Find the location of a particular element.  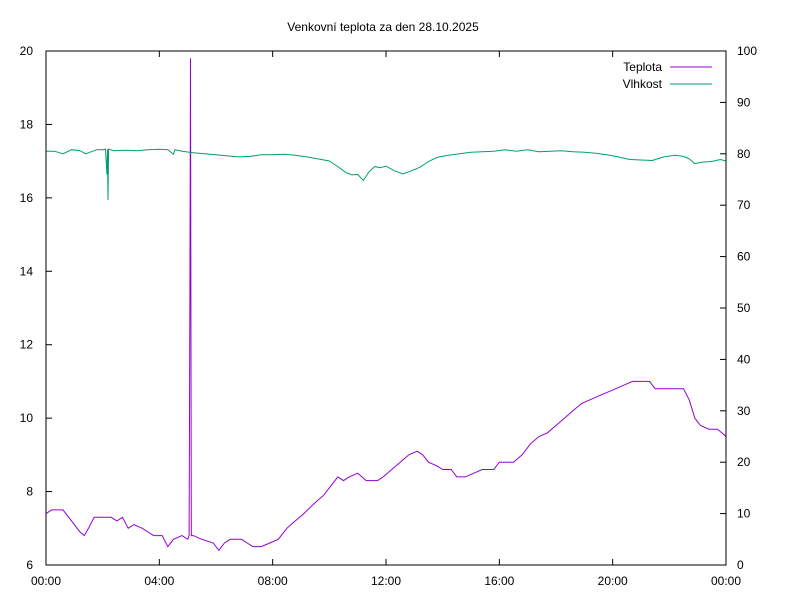

y-left-tick-label: 6 is located at coordinates (29, 565).